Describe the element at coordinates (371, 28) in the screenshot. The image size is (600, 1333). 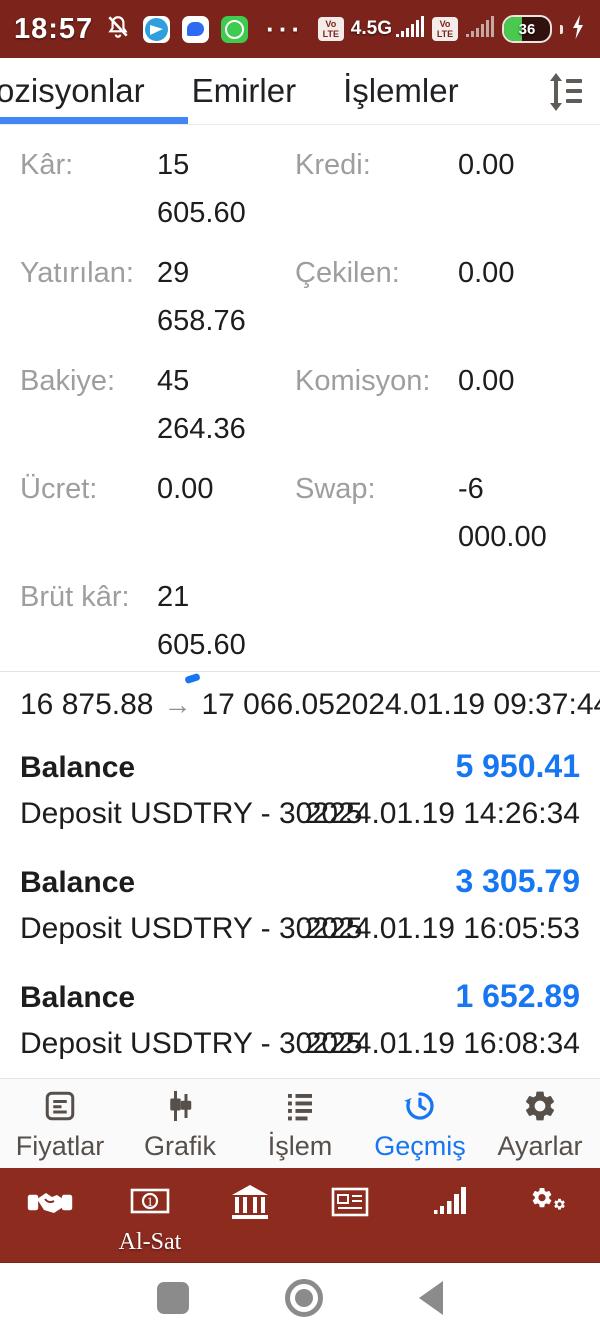
I see `network-speed-label: 4.5G` at that location.